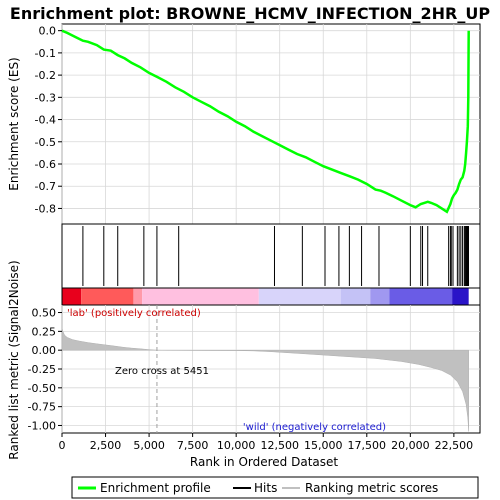 Image resolution: width=500 pixels, height=500 pixels. Describe the element at coordinates (371, 488) in the screenshot. I see `legend-label-metric: Ranking metric scores` at that location.